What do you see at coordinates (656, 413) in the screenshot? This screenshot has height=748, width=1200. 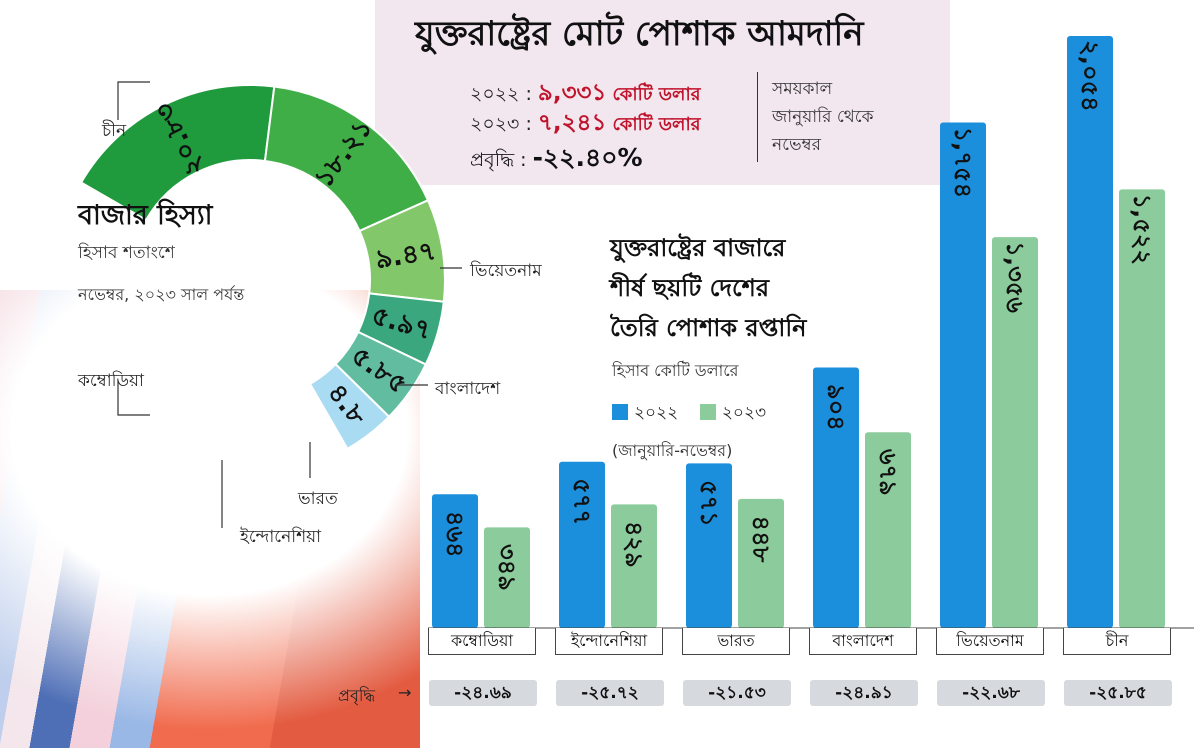 I see `legend-label: ২০২২` at bounding box center [656, 413].